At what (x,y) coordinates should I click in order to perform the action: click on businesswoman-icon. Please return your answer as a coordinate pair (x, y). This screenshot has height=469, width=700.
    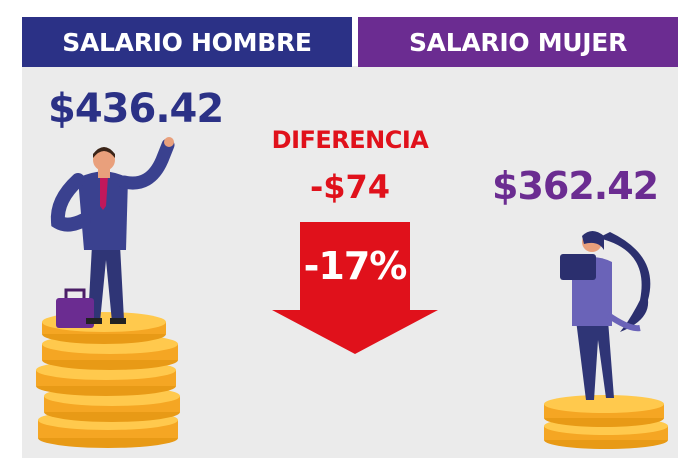
    Looking at the image, I should click on (605, 315).